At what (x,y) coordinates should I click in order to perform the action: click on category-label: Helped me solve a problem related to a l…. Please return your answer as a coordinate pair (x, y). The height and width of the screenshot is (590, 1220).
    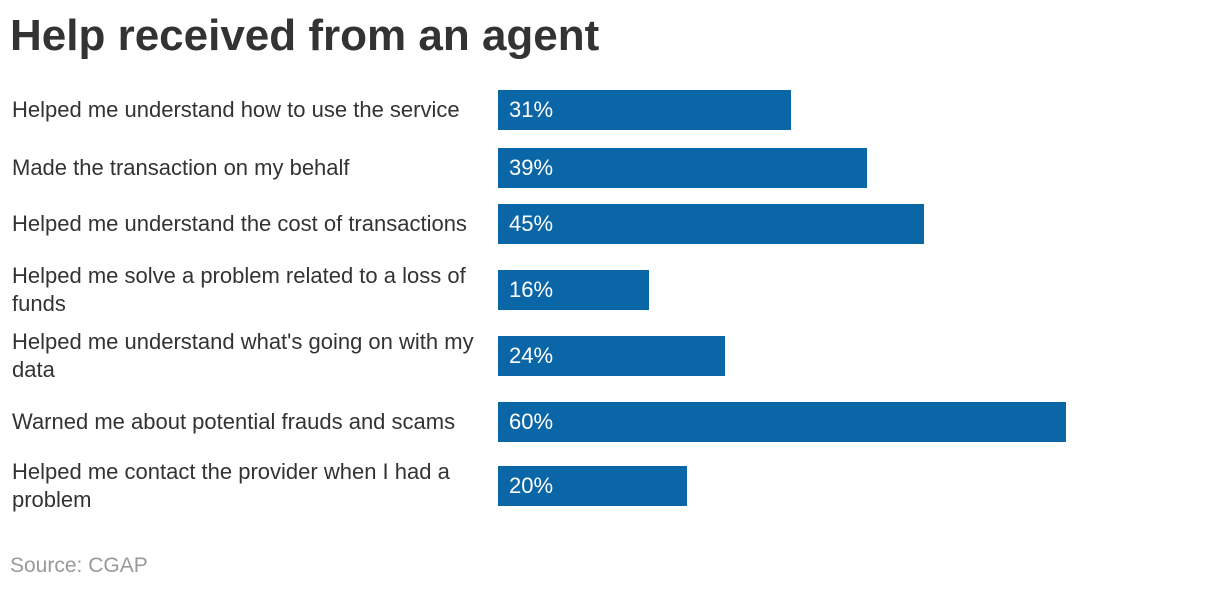
    Looking at the image, I should click on (239, 289).